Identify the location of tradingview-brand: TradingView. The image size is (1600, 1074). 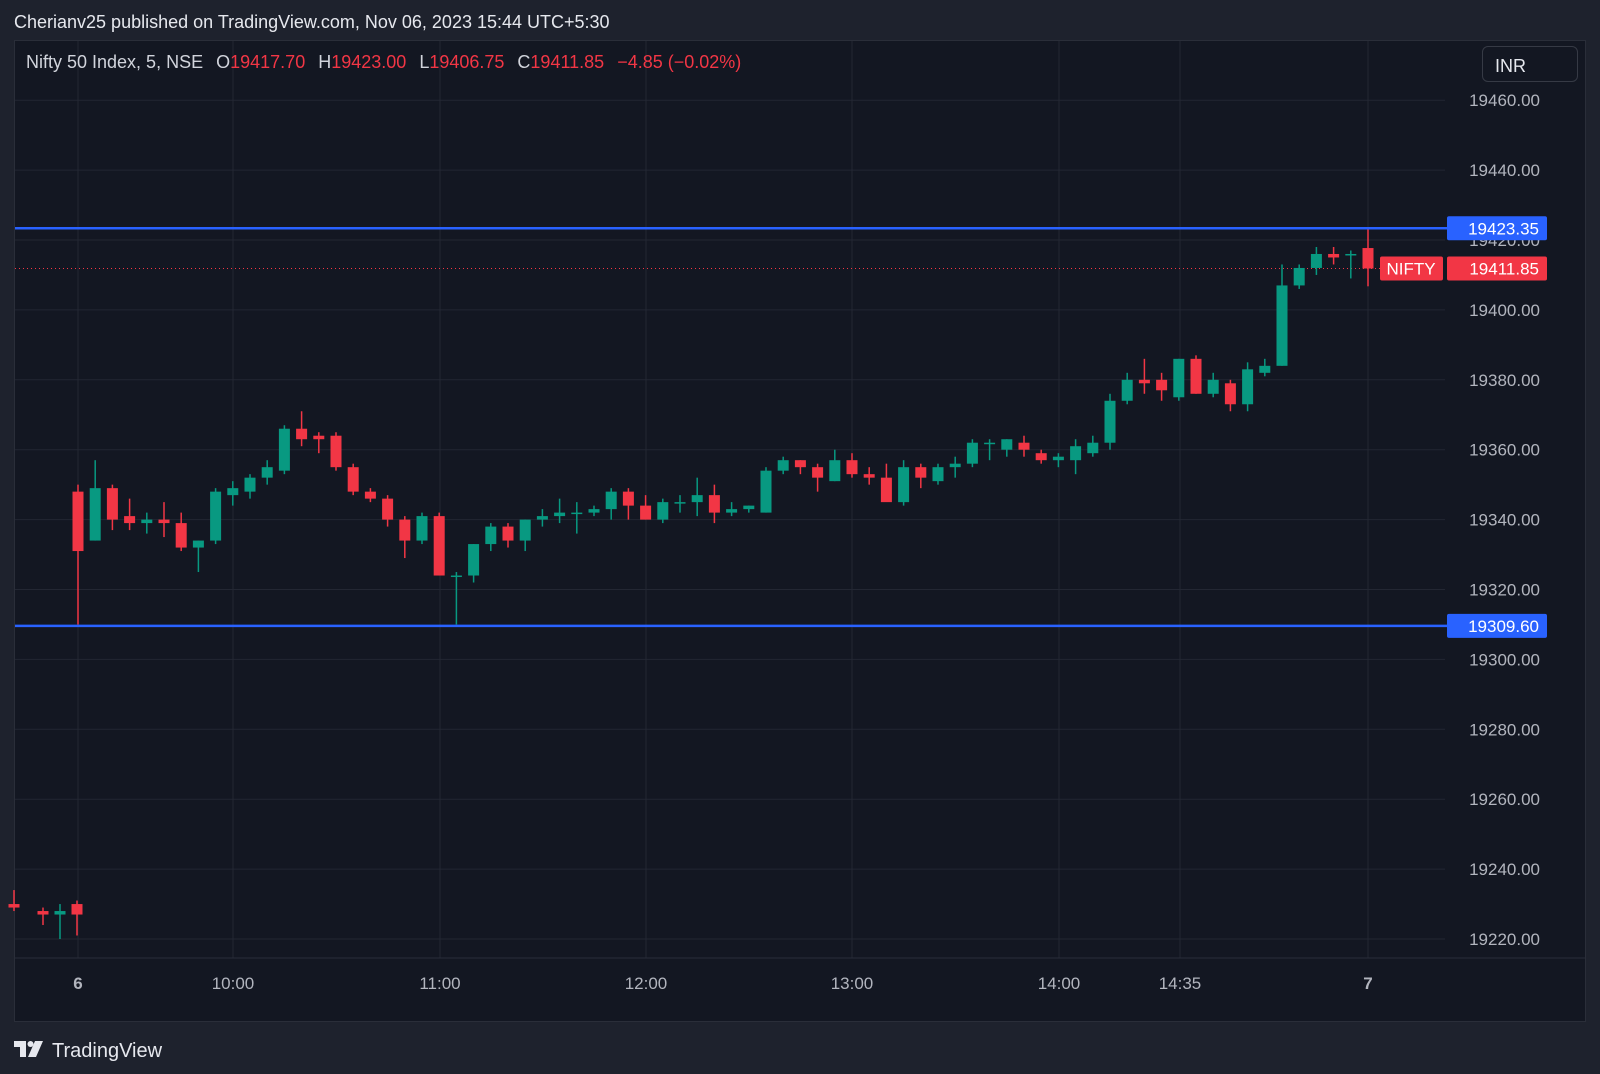
(88, 1051).